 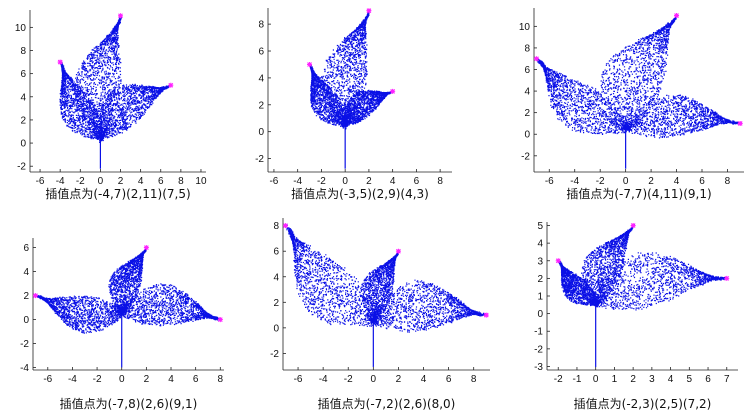 What do you see at coordinates (129, 403) in the screenshot?
I see `panel-caption: 插值点为(-7,8)(2,6)(9,1)` at bounding box center [129, 403].